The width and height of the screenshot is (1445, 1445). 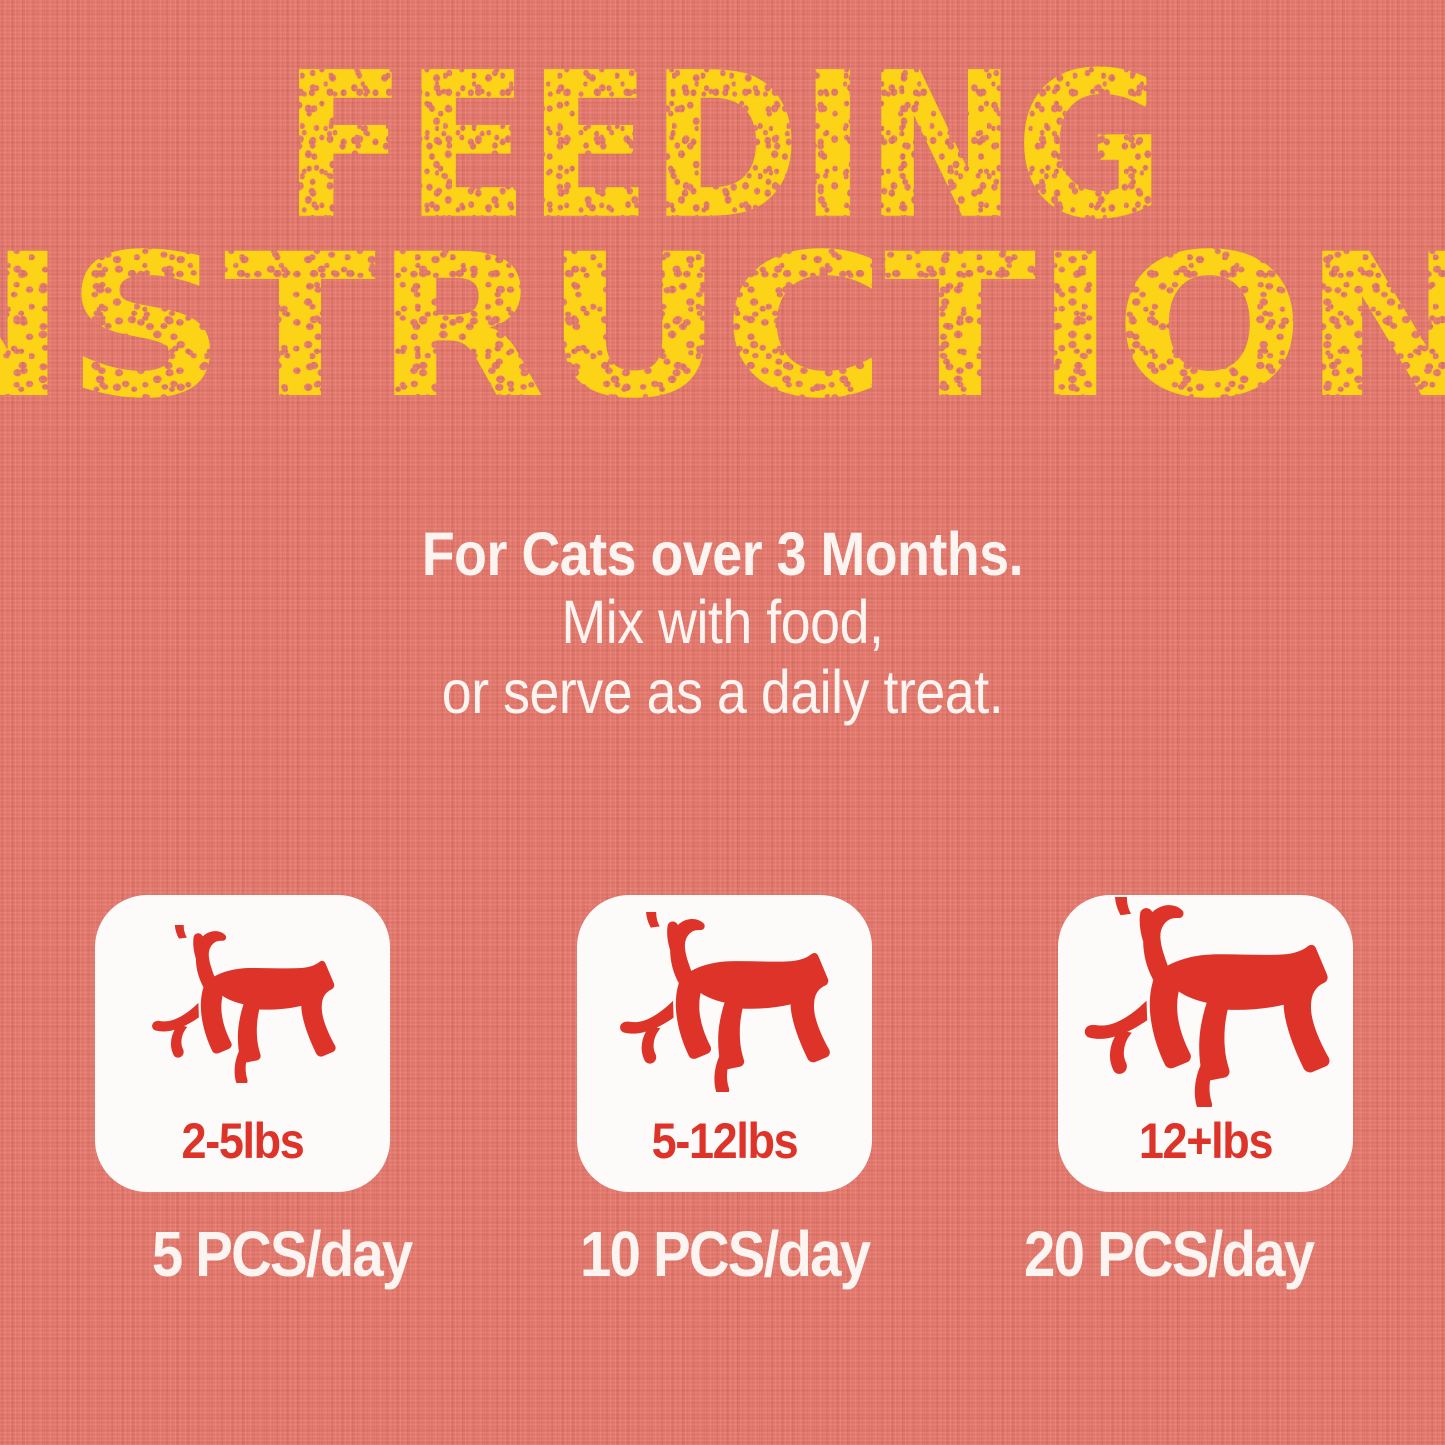 I want to click on weight-class-card-large: 12+lbs, so click(x=1205, y=1043).